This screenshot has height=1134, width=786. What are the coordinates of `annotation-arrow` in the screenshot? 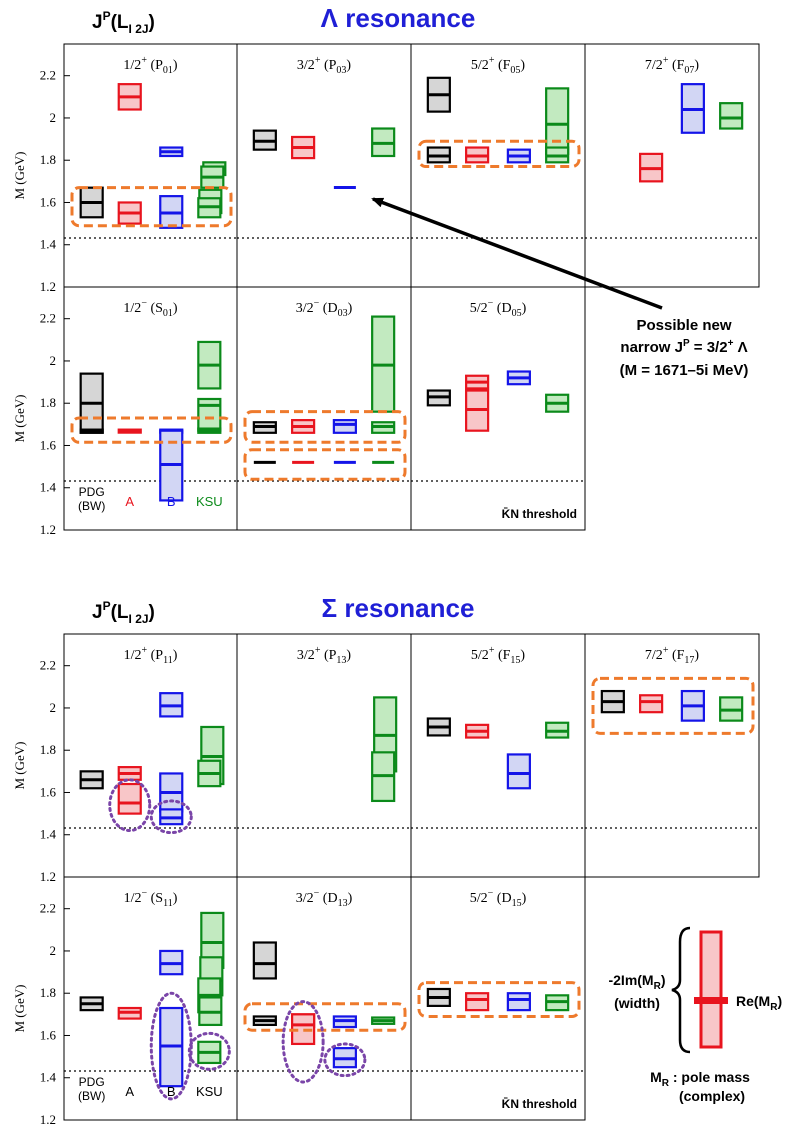 It's located at (517, 253).